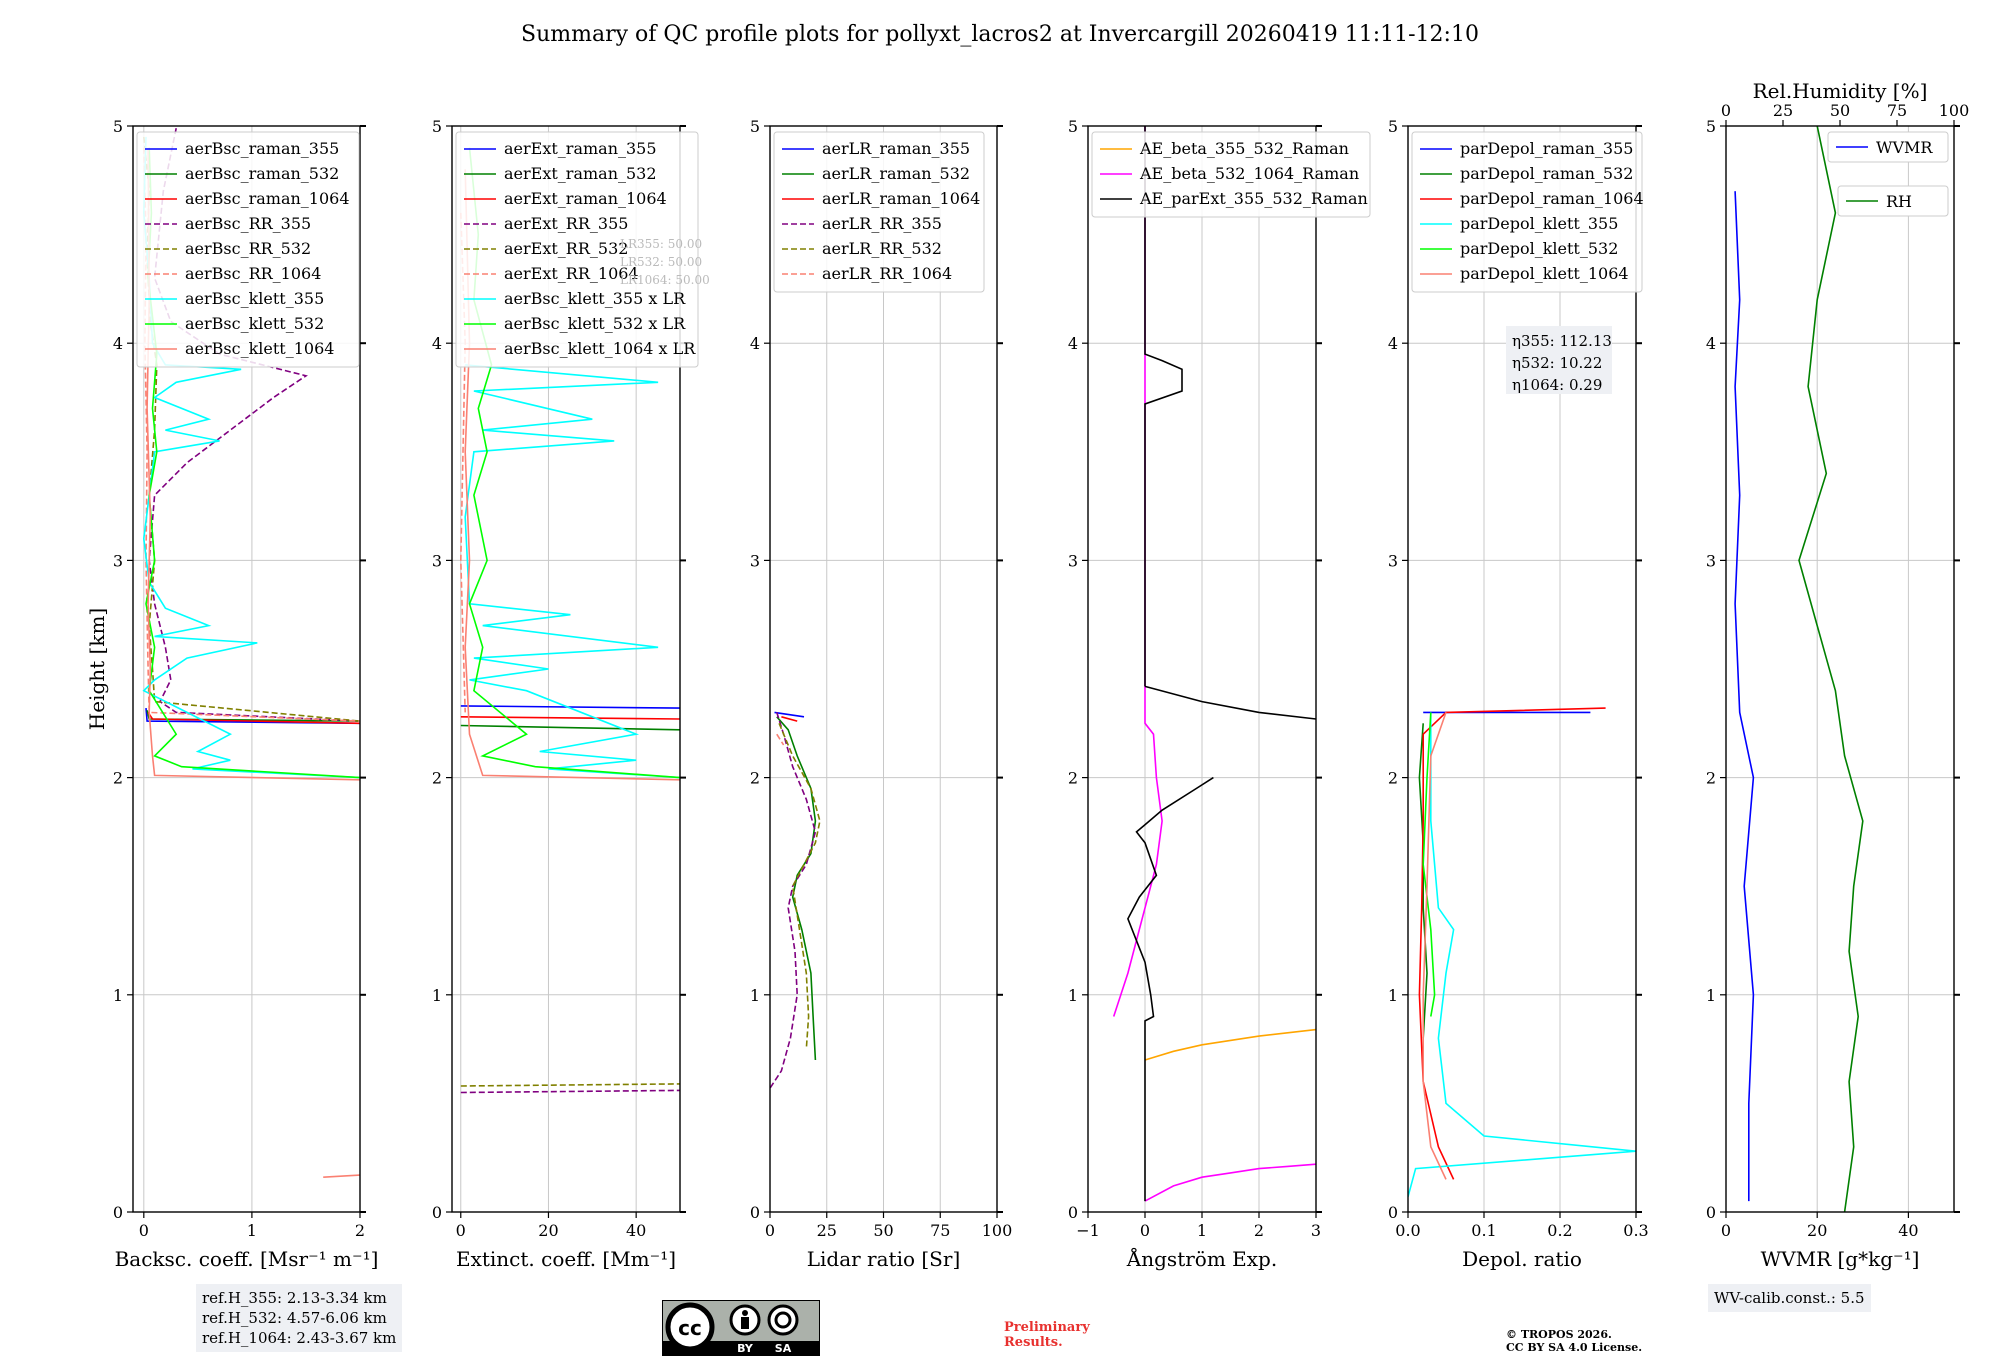 This screenshot has height=1360, width=2000. What do you see at coordinates (294, 1318) in the screenshot?
I see `refh-532: ref.H_532: 4.57-6.06 km` at bounding box center [294, 1318].